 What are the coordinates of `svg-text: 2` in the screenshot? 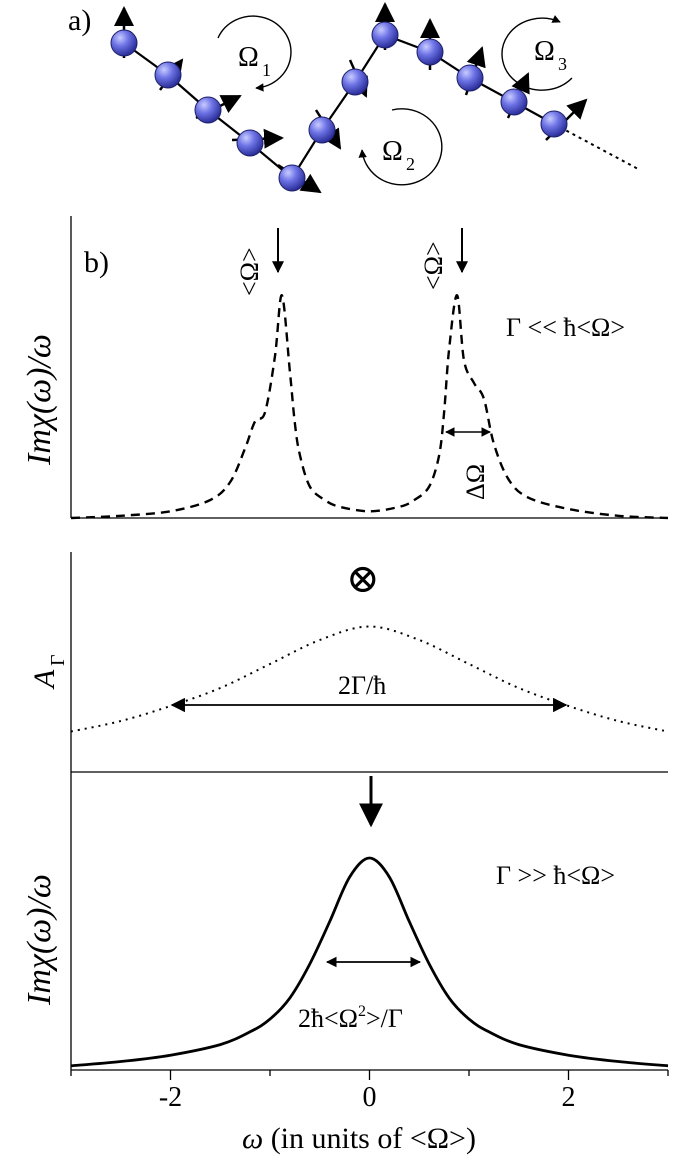 It's located at (410, 164).